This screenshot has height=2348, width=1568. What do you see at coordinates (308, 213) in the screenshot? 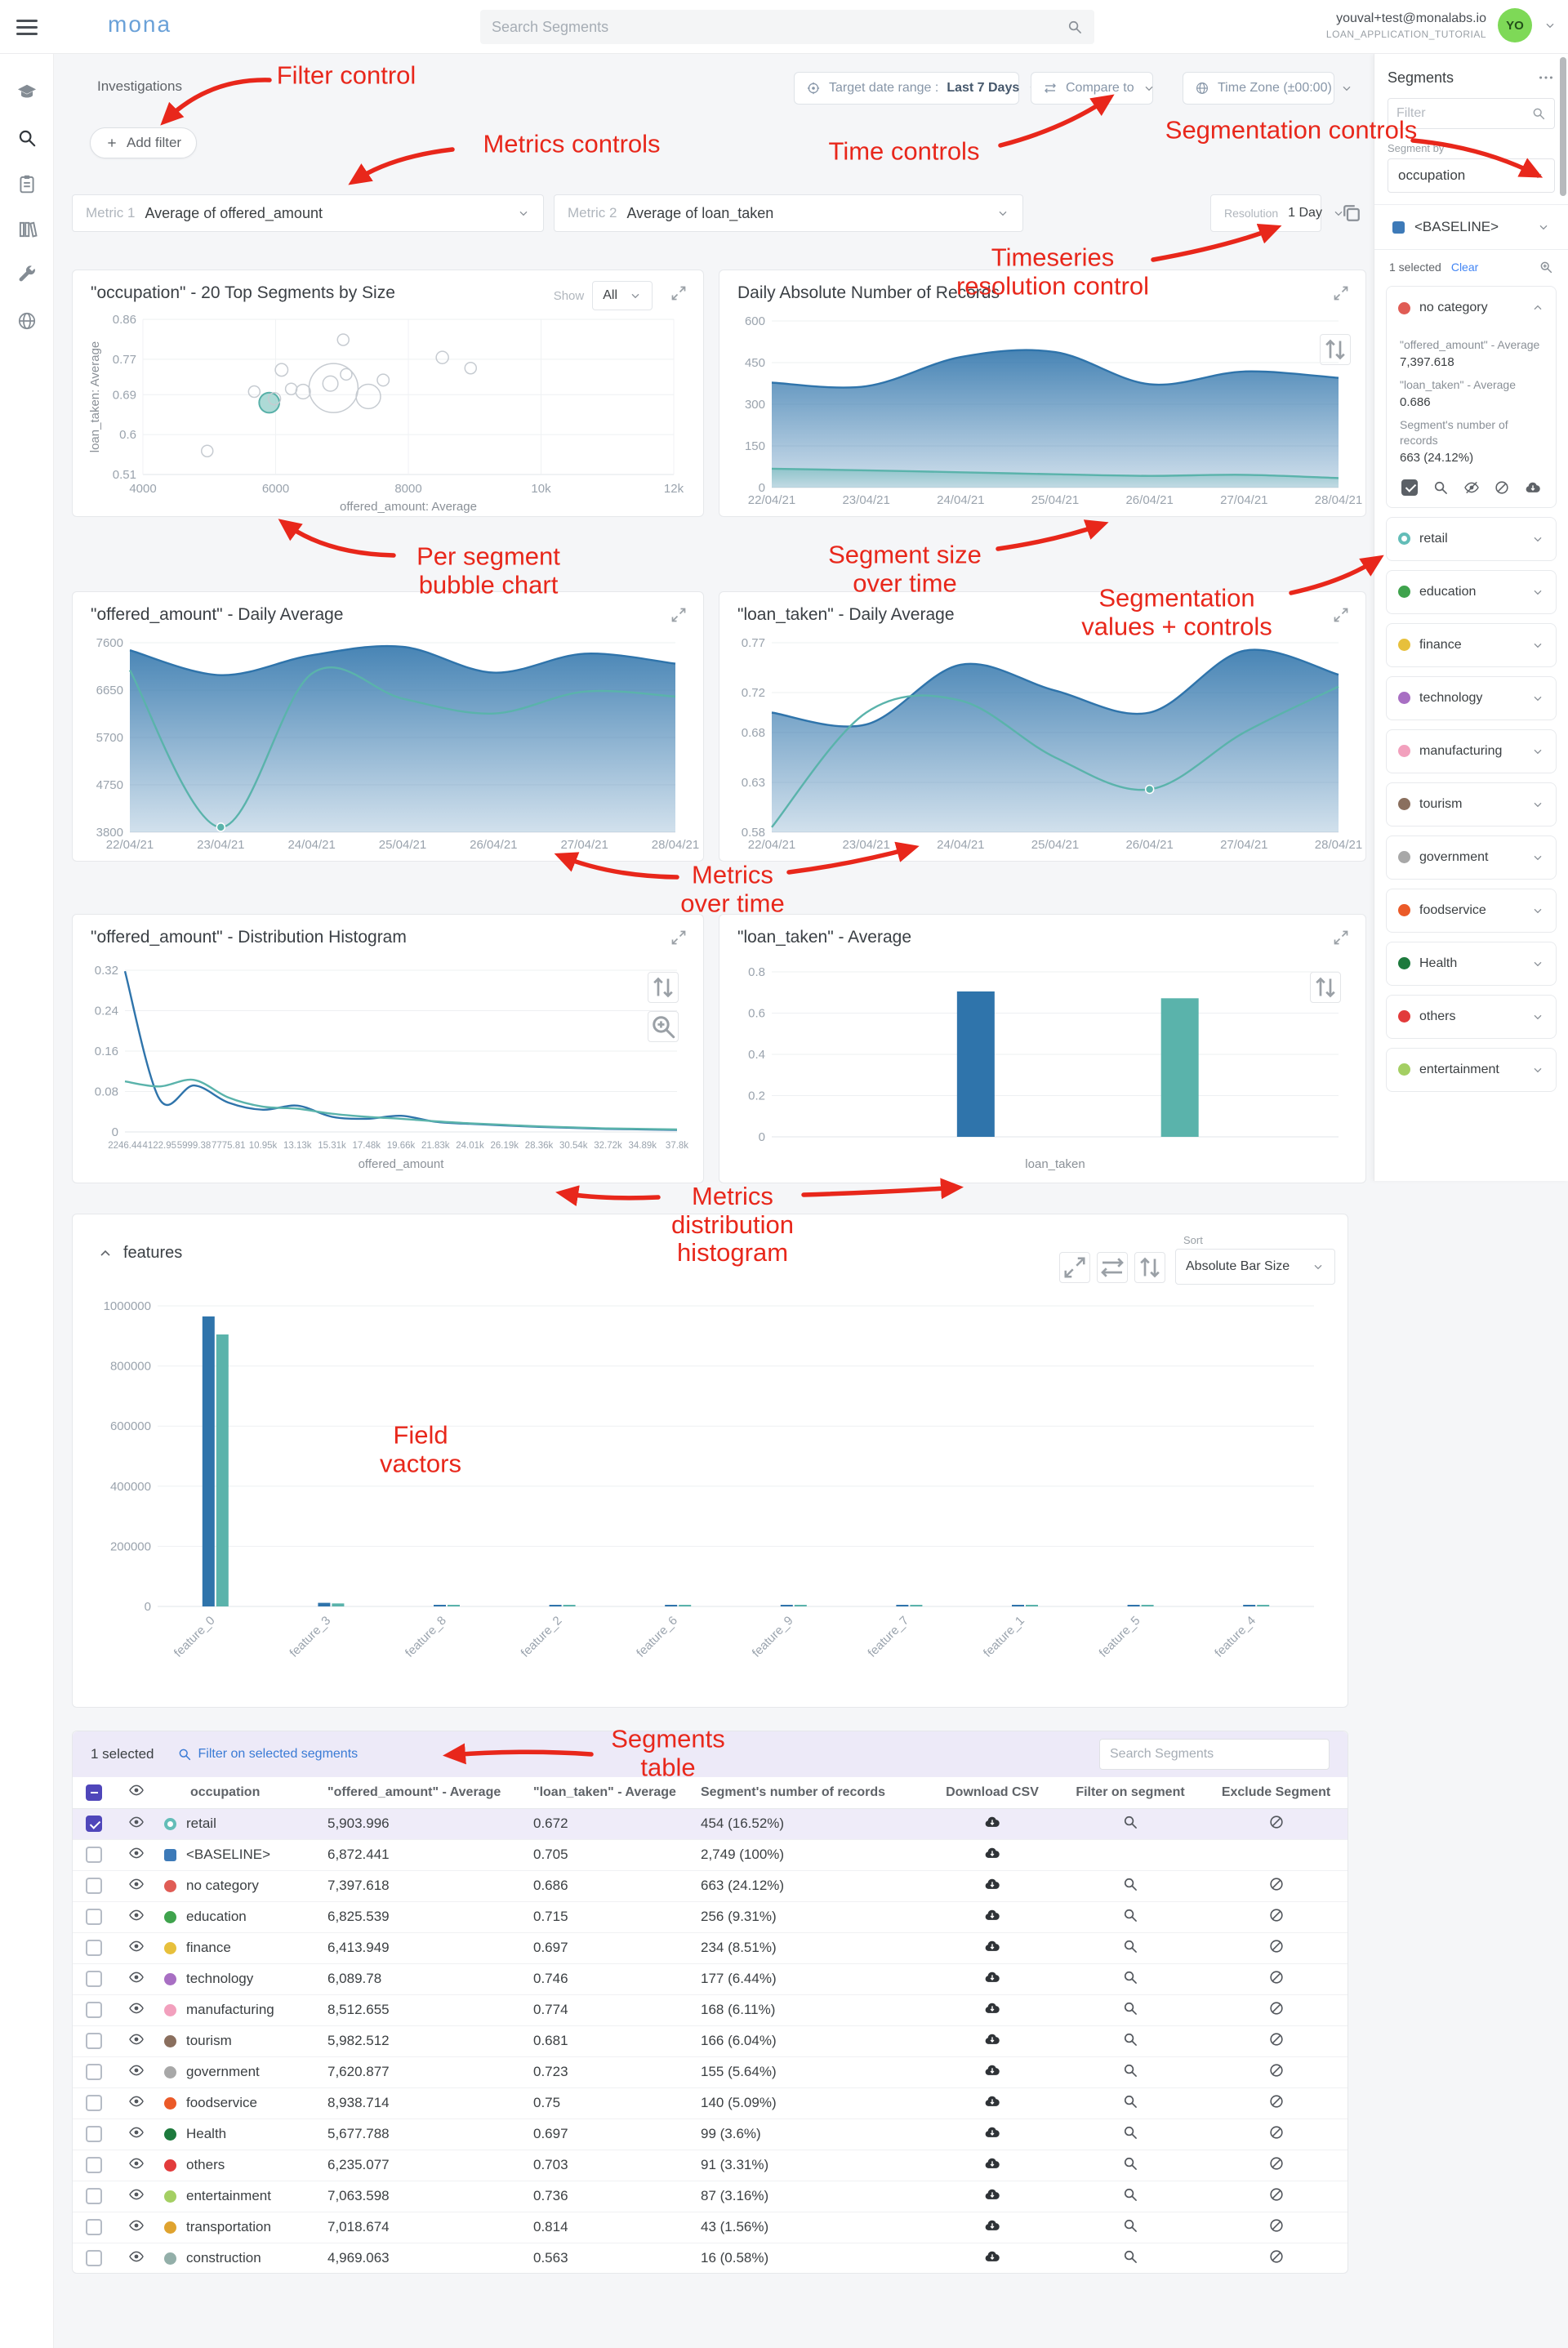
I see `metric1-select: Metric 1 Average of offered_amount` at bounding box center [308, 213].